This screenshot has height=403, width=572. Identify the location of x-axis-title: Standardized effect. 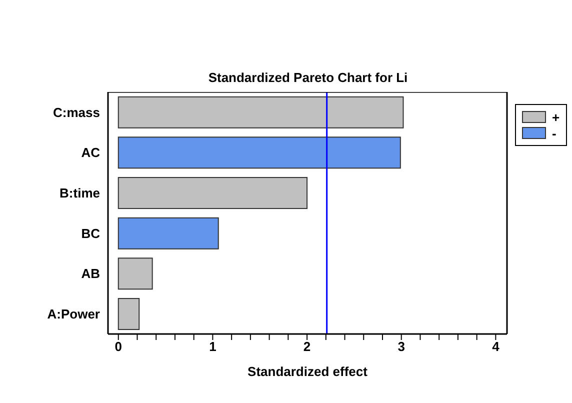
(308, 371).